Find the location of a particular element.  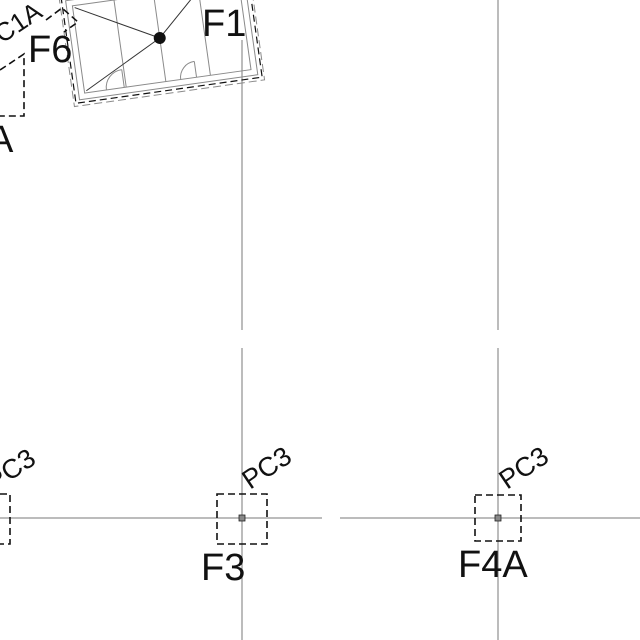

column-group-left: PC3 is located at coordinates (20, 494).